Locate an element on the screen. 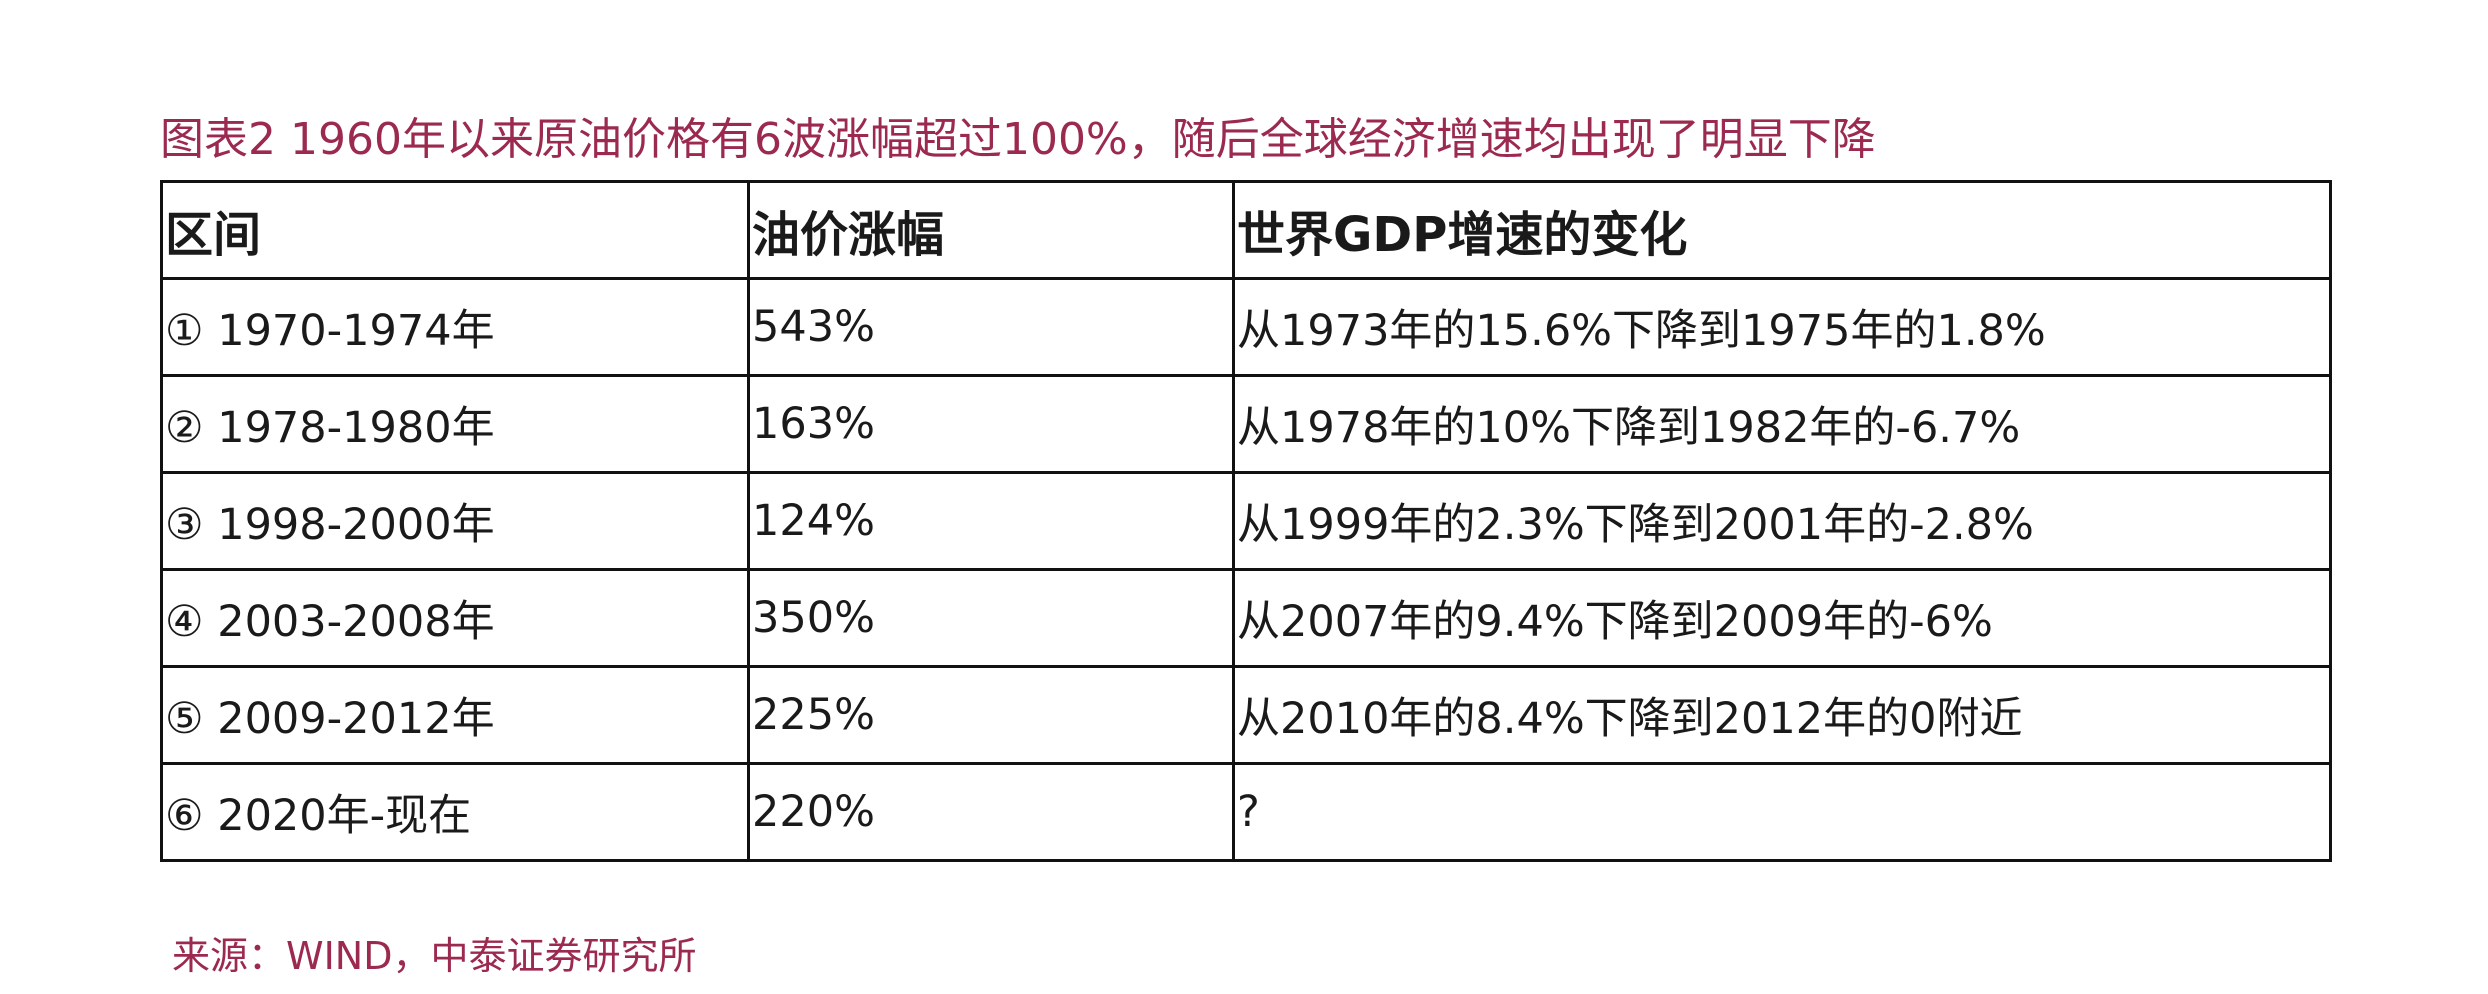  cell-oil-price-increase: 124% is located at coordinates (991, 521).